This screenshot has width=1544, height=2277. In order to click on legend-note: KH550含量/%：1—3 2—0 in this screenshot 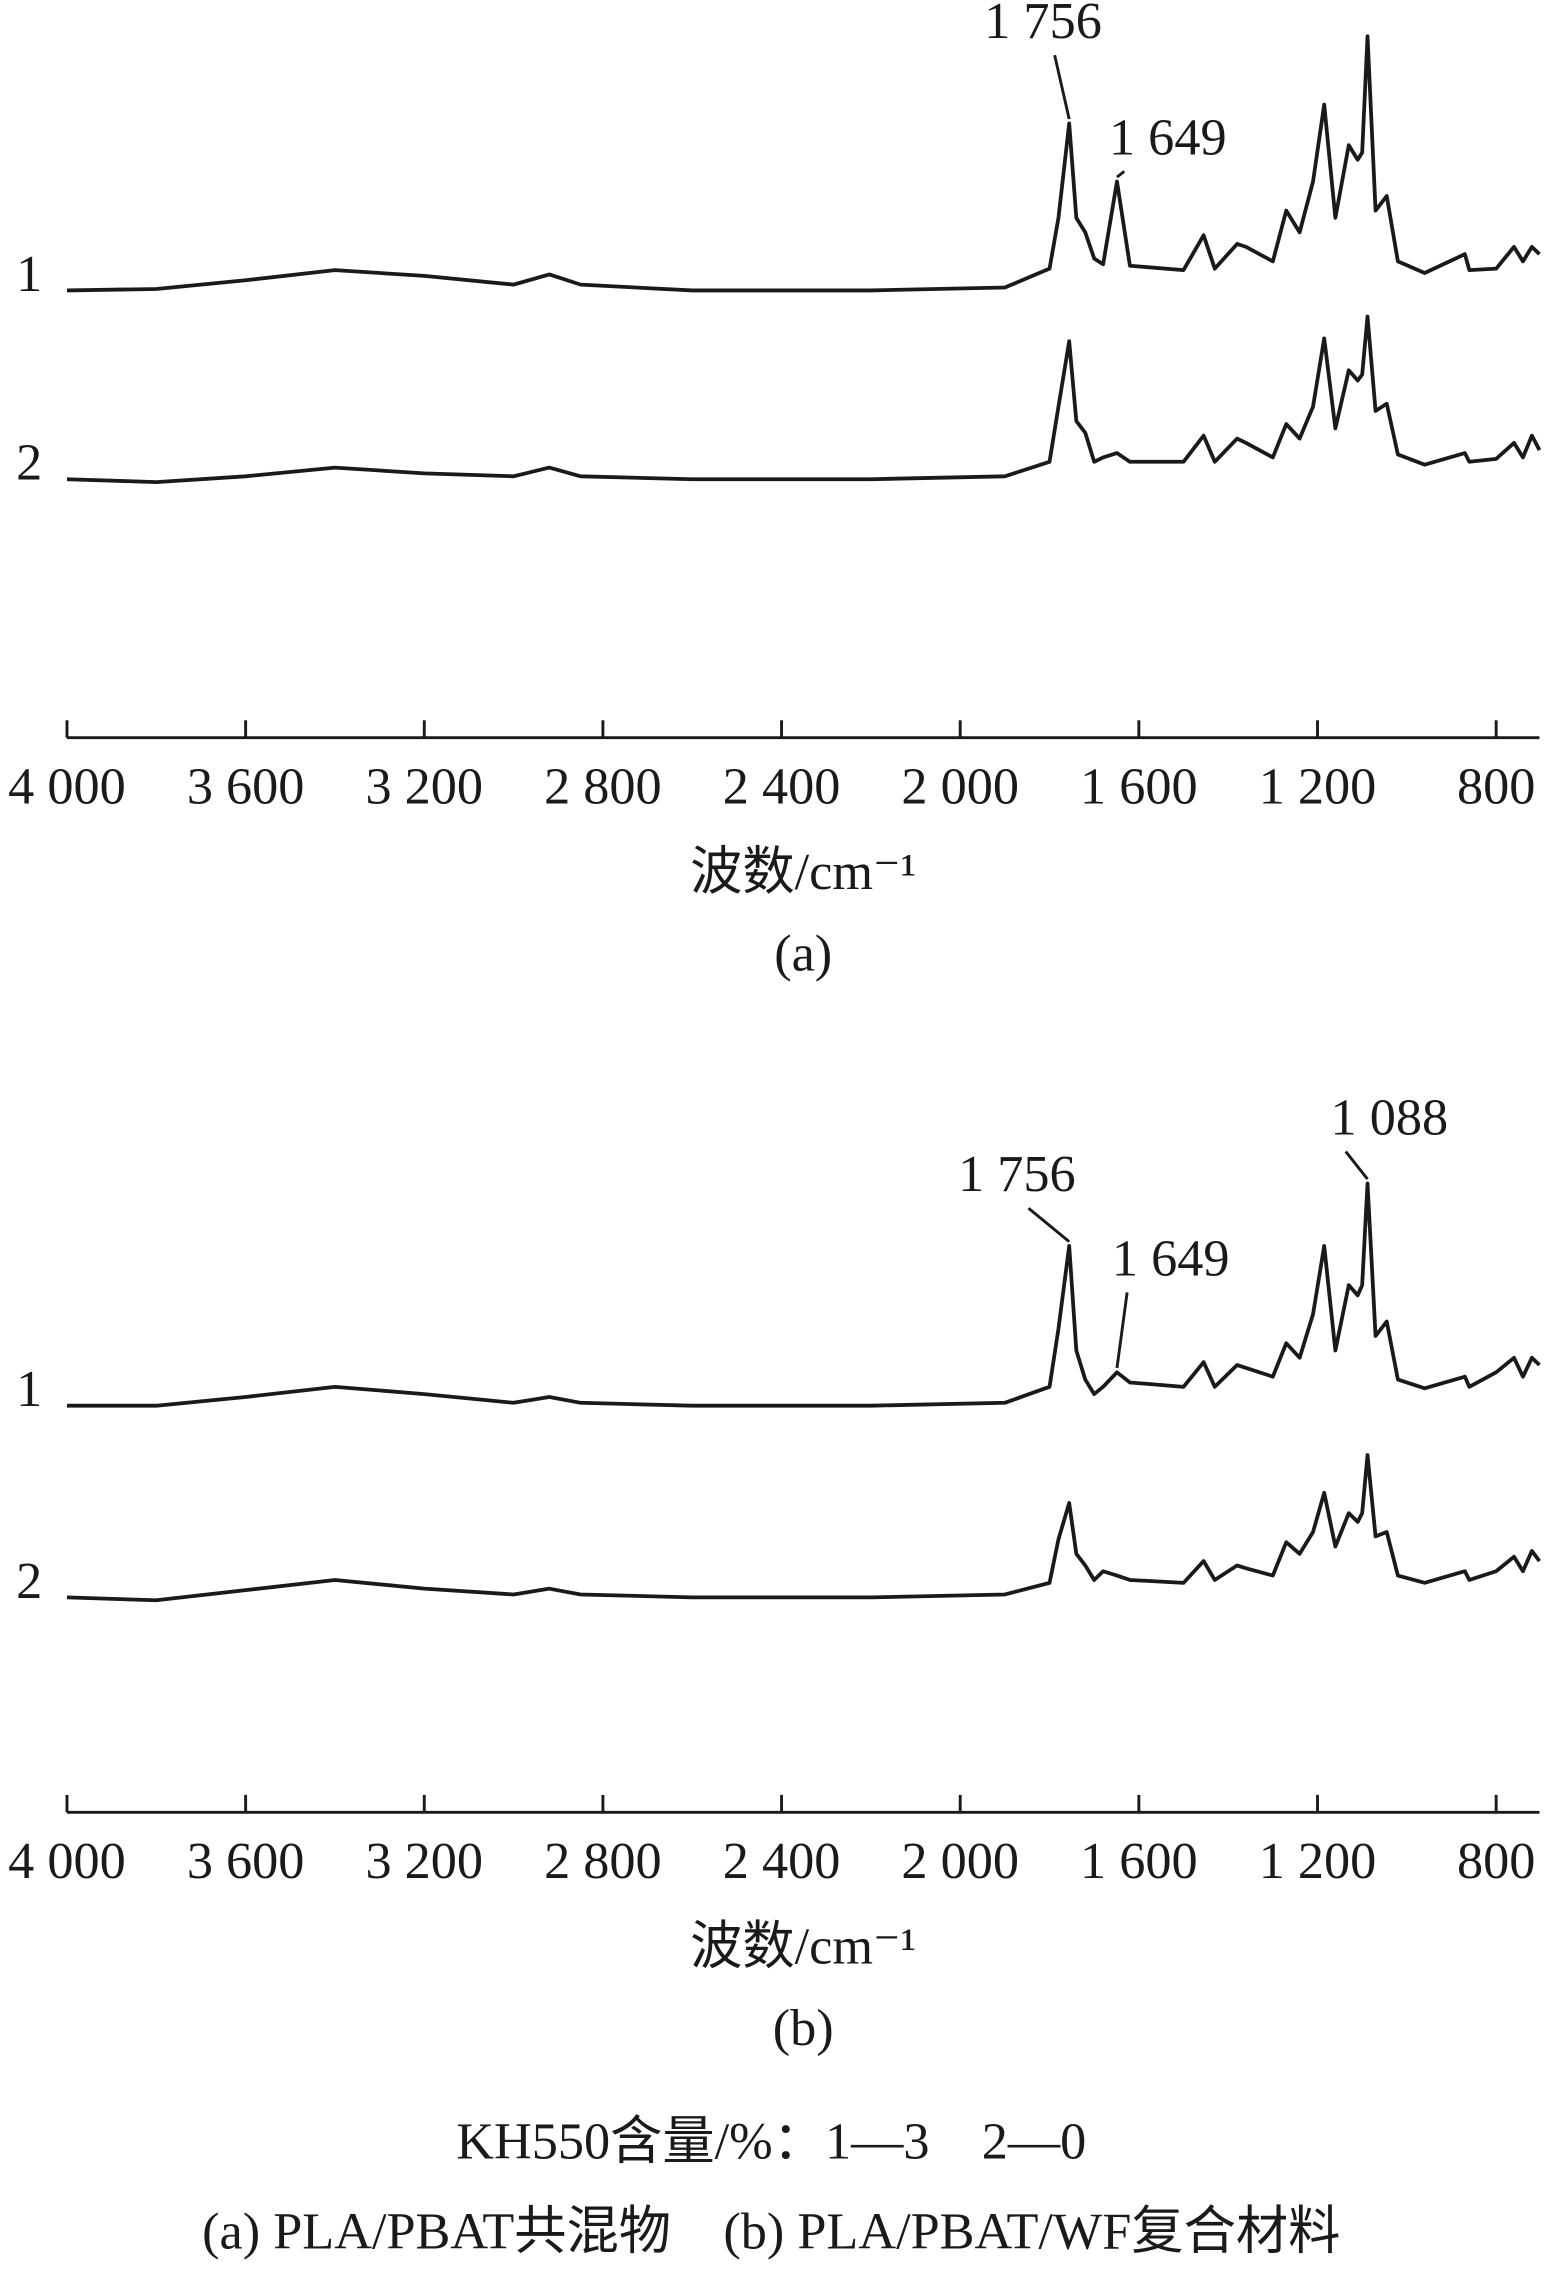, I will do `click(771, 2141)`.